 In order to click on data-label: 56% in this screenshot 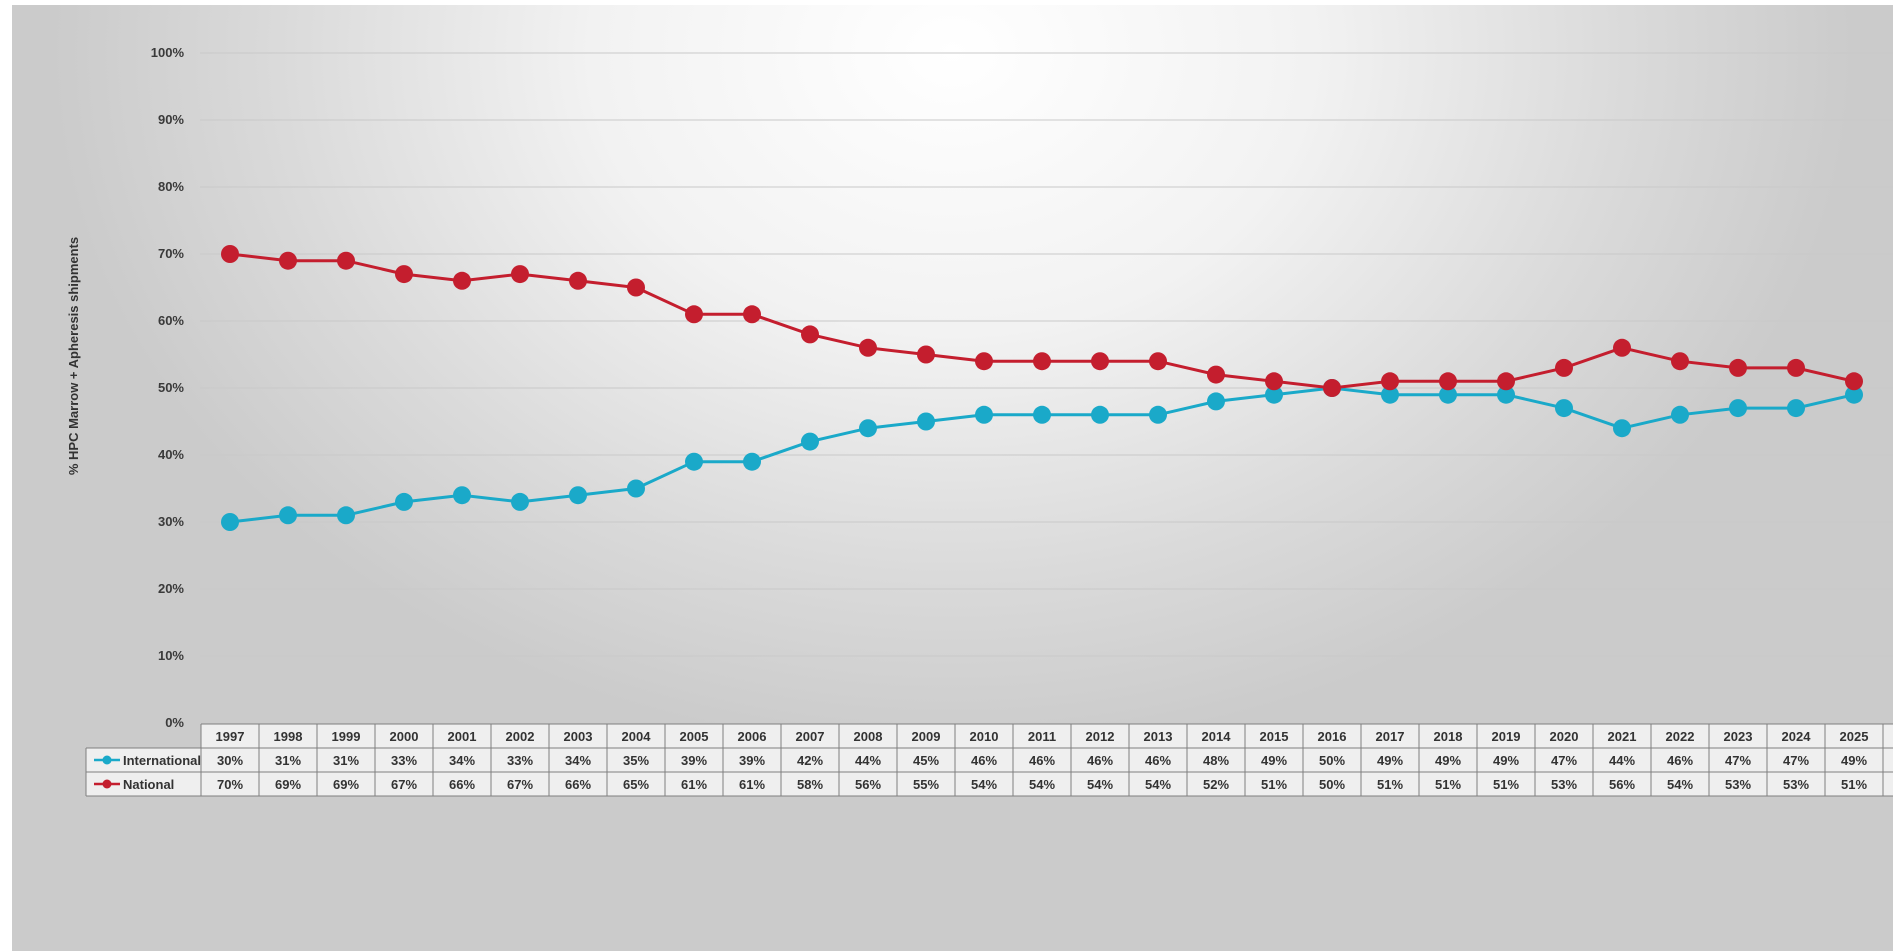, I will do `click(1622, 784)`.